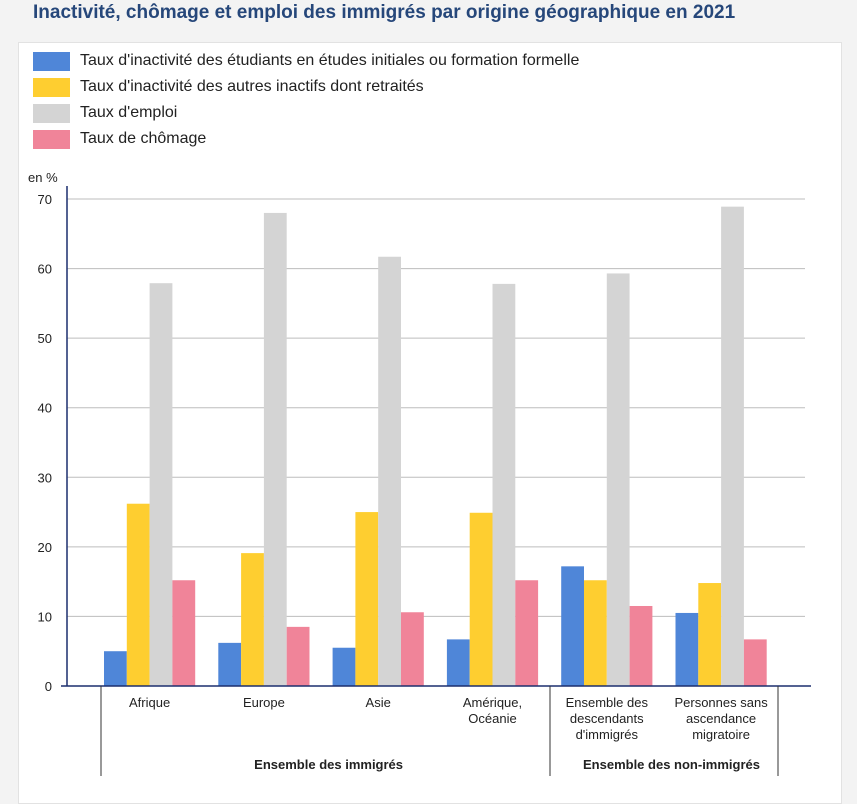 The height and width of the screenshot is (804, 857). Describe the element at coordinates (45, 547) in the screenshot. I see `y-tick-label-20: 20` at that location.